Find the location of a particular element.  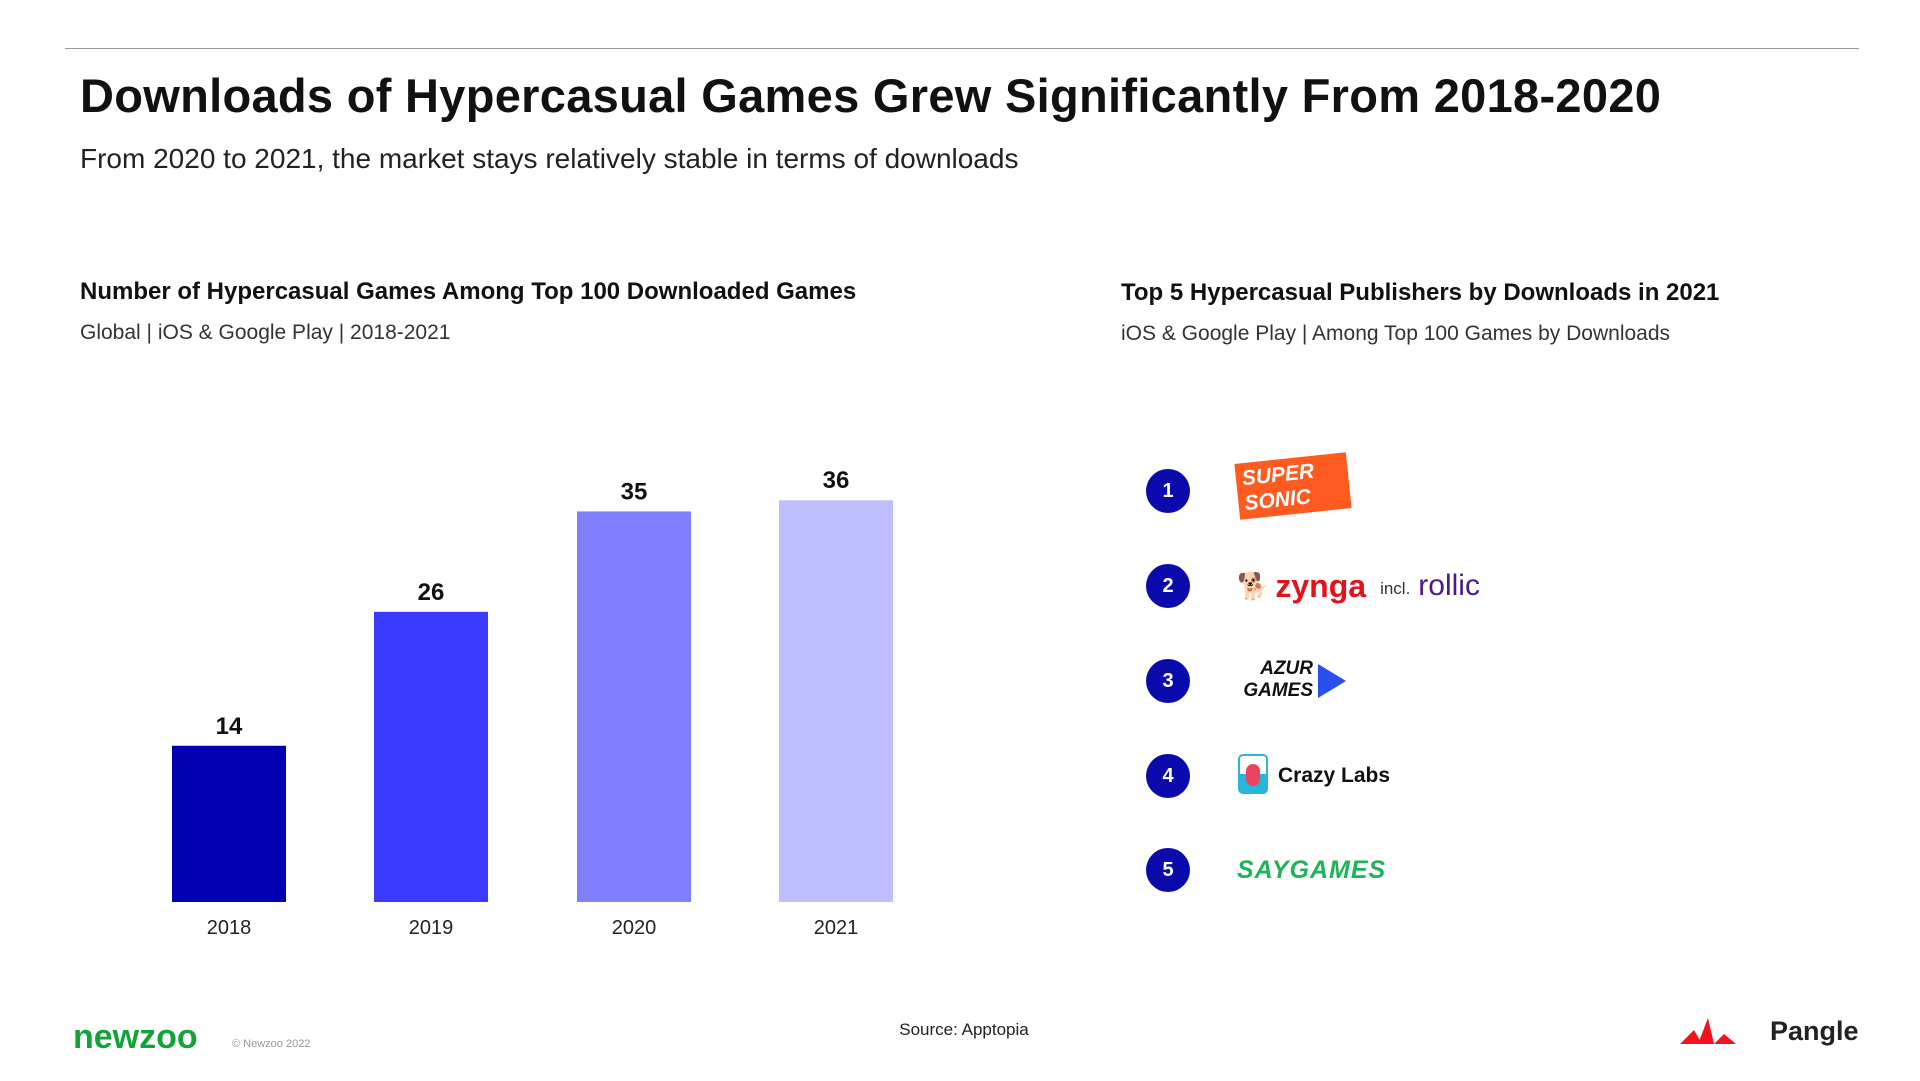

bar-2021 is located at coordinates (836, 701).